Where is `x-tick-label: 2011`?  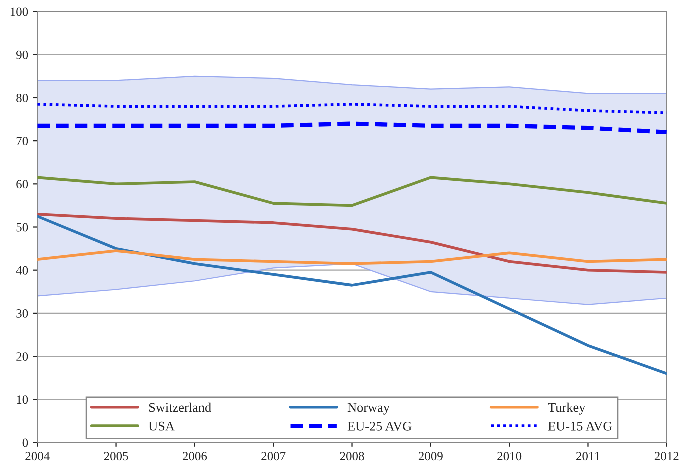 x-tick-label: 2011 is located at coordinates (588, 456).